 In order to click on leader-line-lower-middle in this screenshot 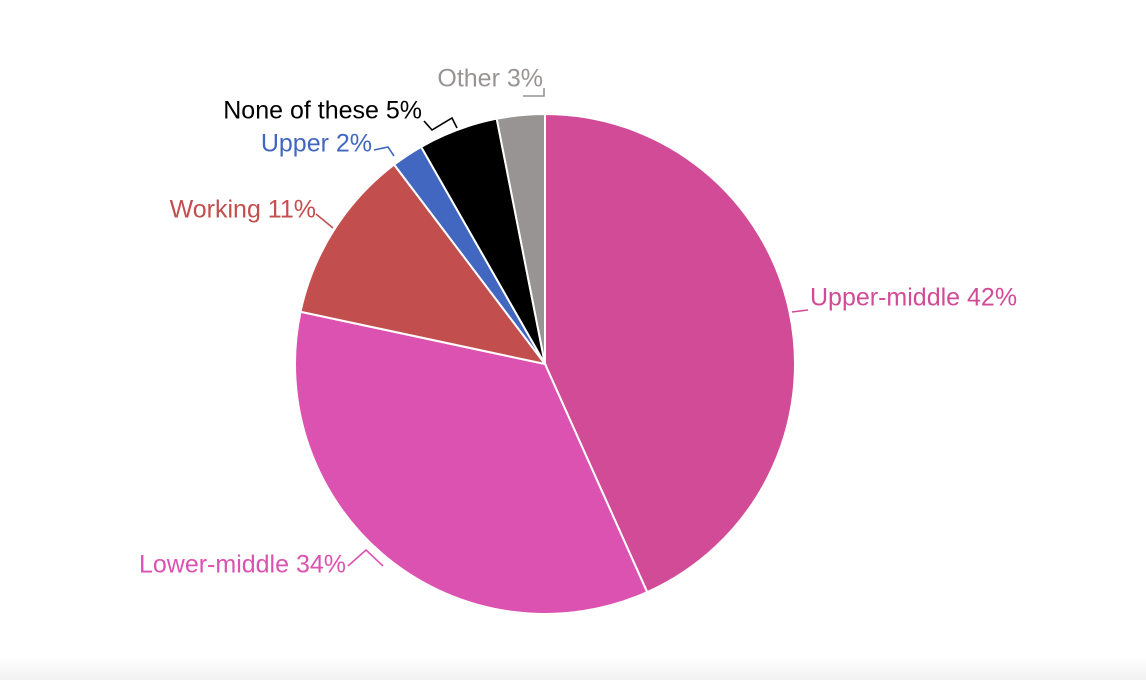, I will do `click(365, 557)`.